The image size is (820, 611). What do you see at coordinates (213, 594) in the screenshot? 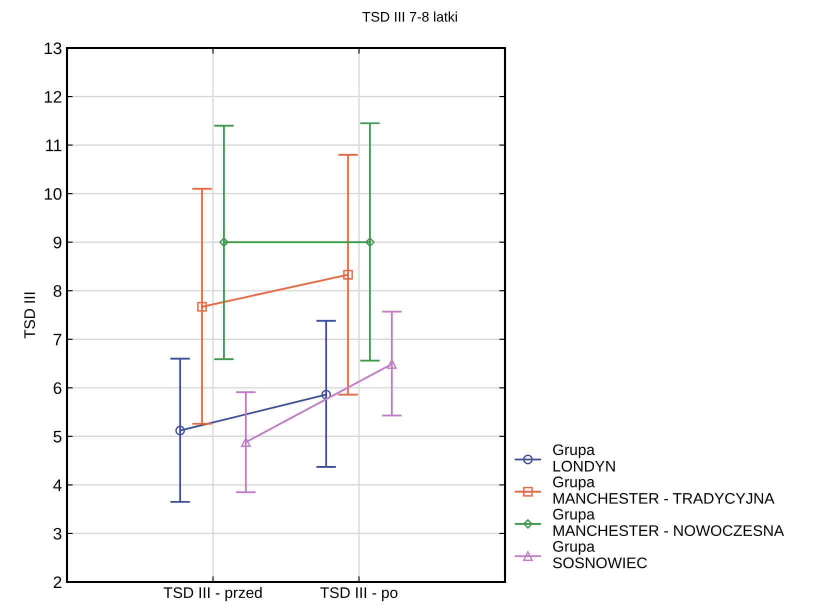
I see `x-tick-label: TSD III - przed` at bounding box center [213, 594].